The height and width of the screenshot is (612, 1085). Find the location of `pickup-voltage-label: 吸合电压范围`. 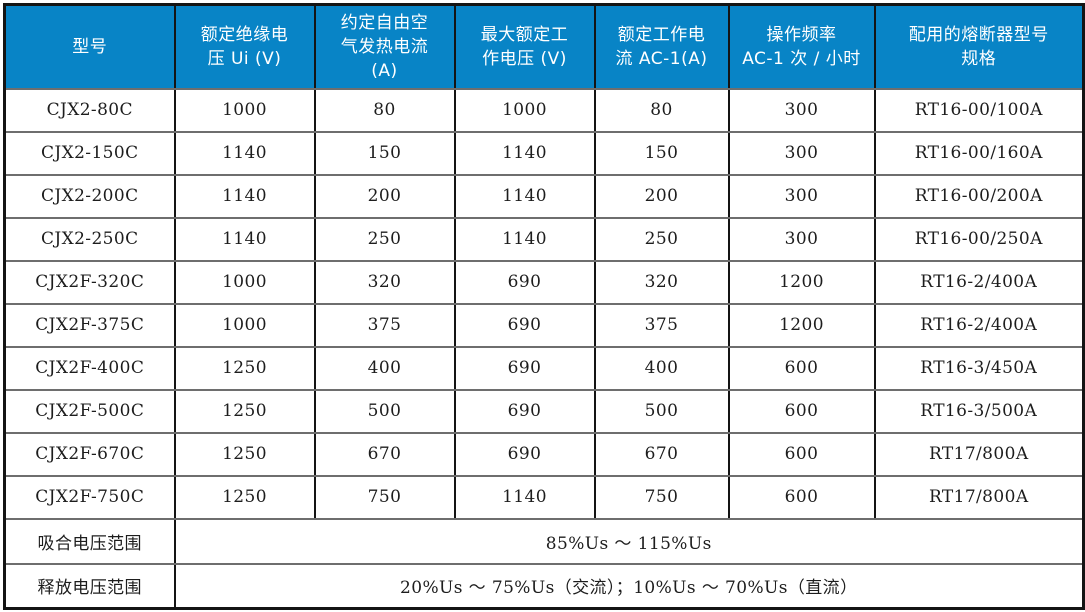

pickup-voltage-label: 吸合电压范围 is located at coordinates (89, 541).